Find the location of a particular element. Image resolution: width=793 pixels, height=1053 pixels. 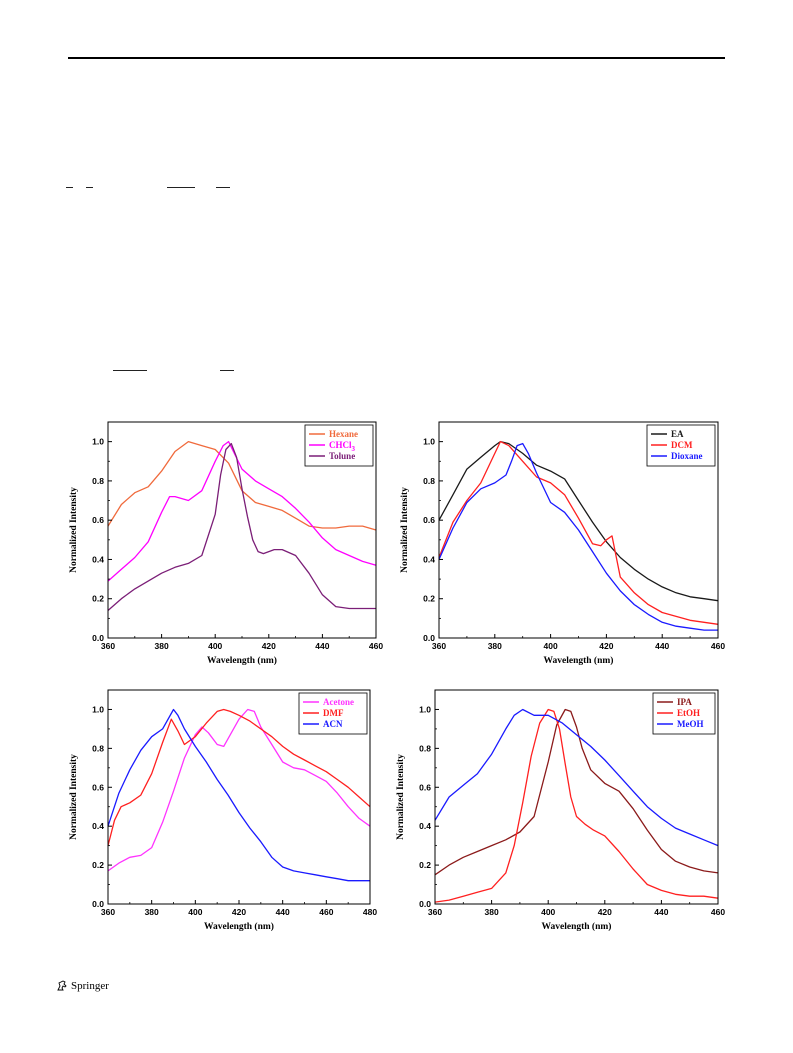

series-line-acetone is located at coordinates (239, 790).